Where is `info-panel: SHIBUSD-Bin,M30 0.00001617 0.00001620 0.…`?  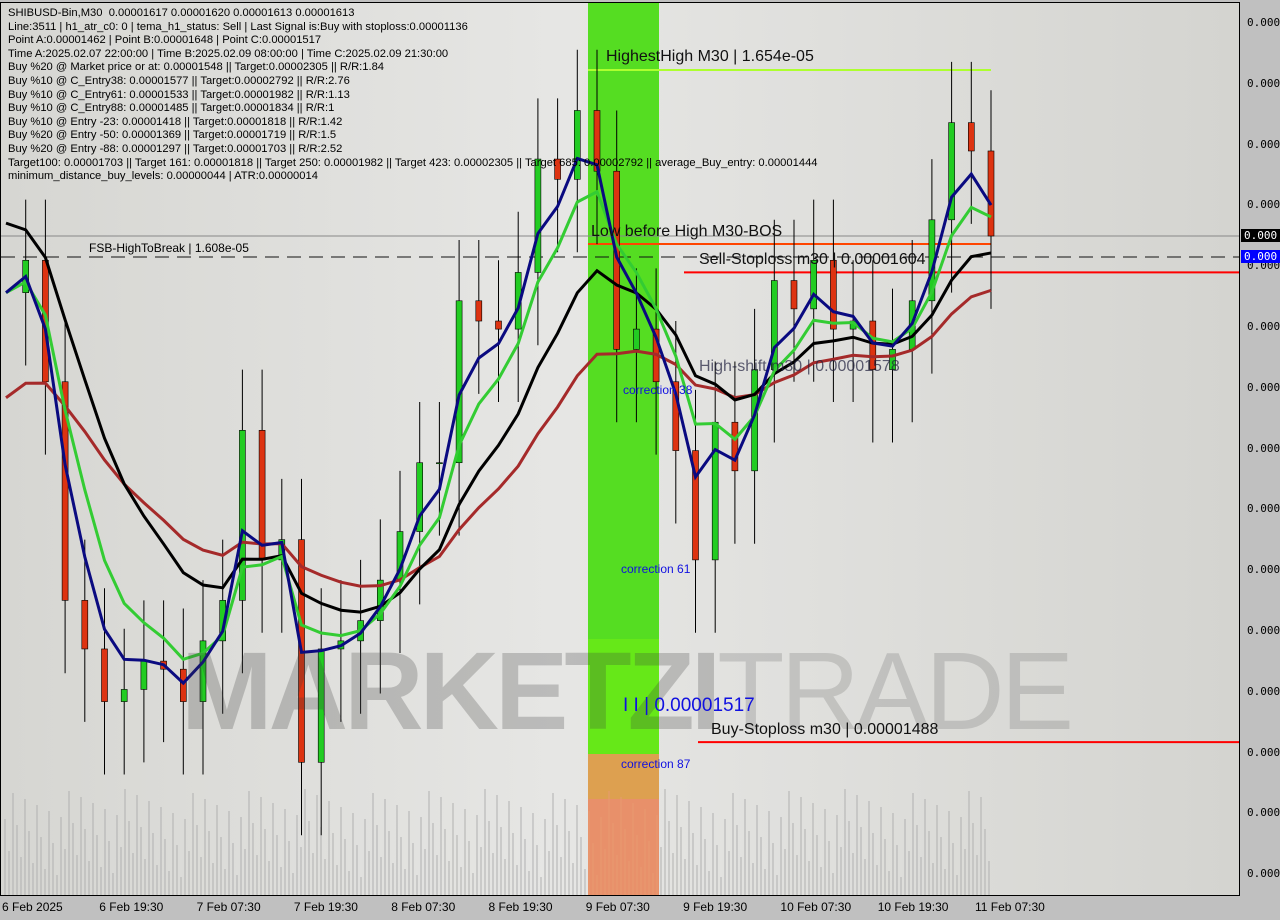
info-panel: SHIBUSD-Bin,M30 0.00001617 0.00001620 0.… is located at coordinates (413, 95).